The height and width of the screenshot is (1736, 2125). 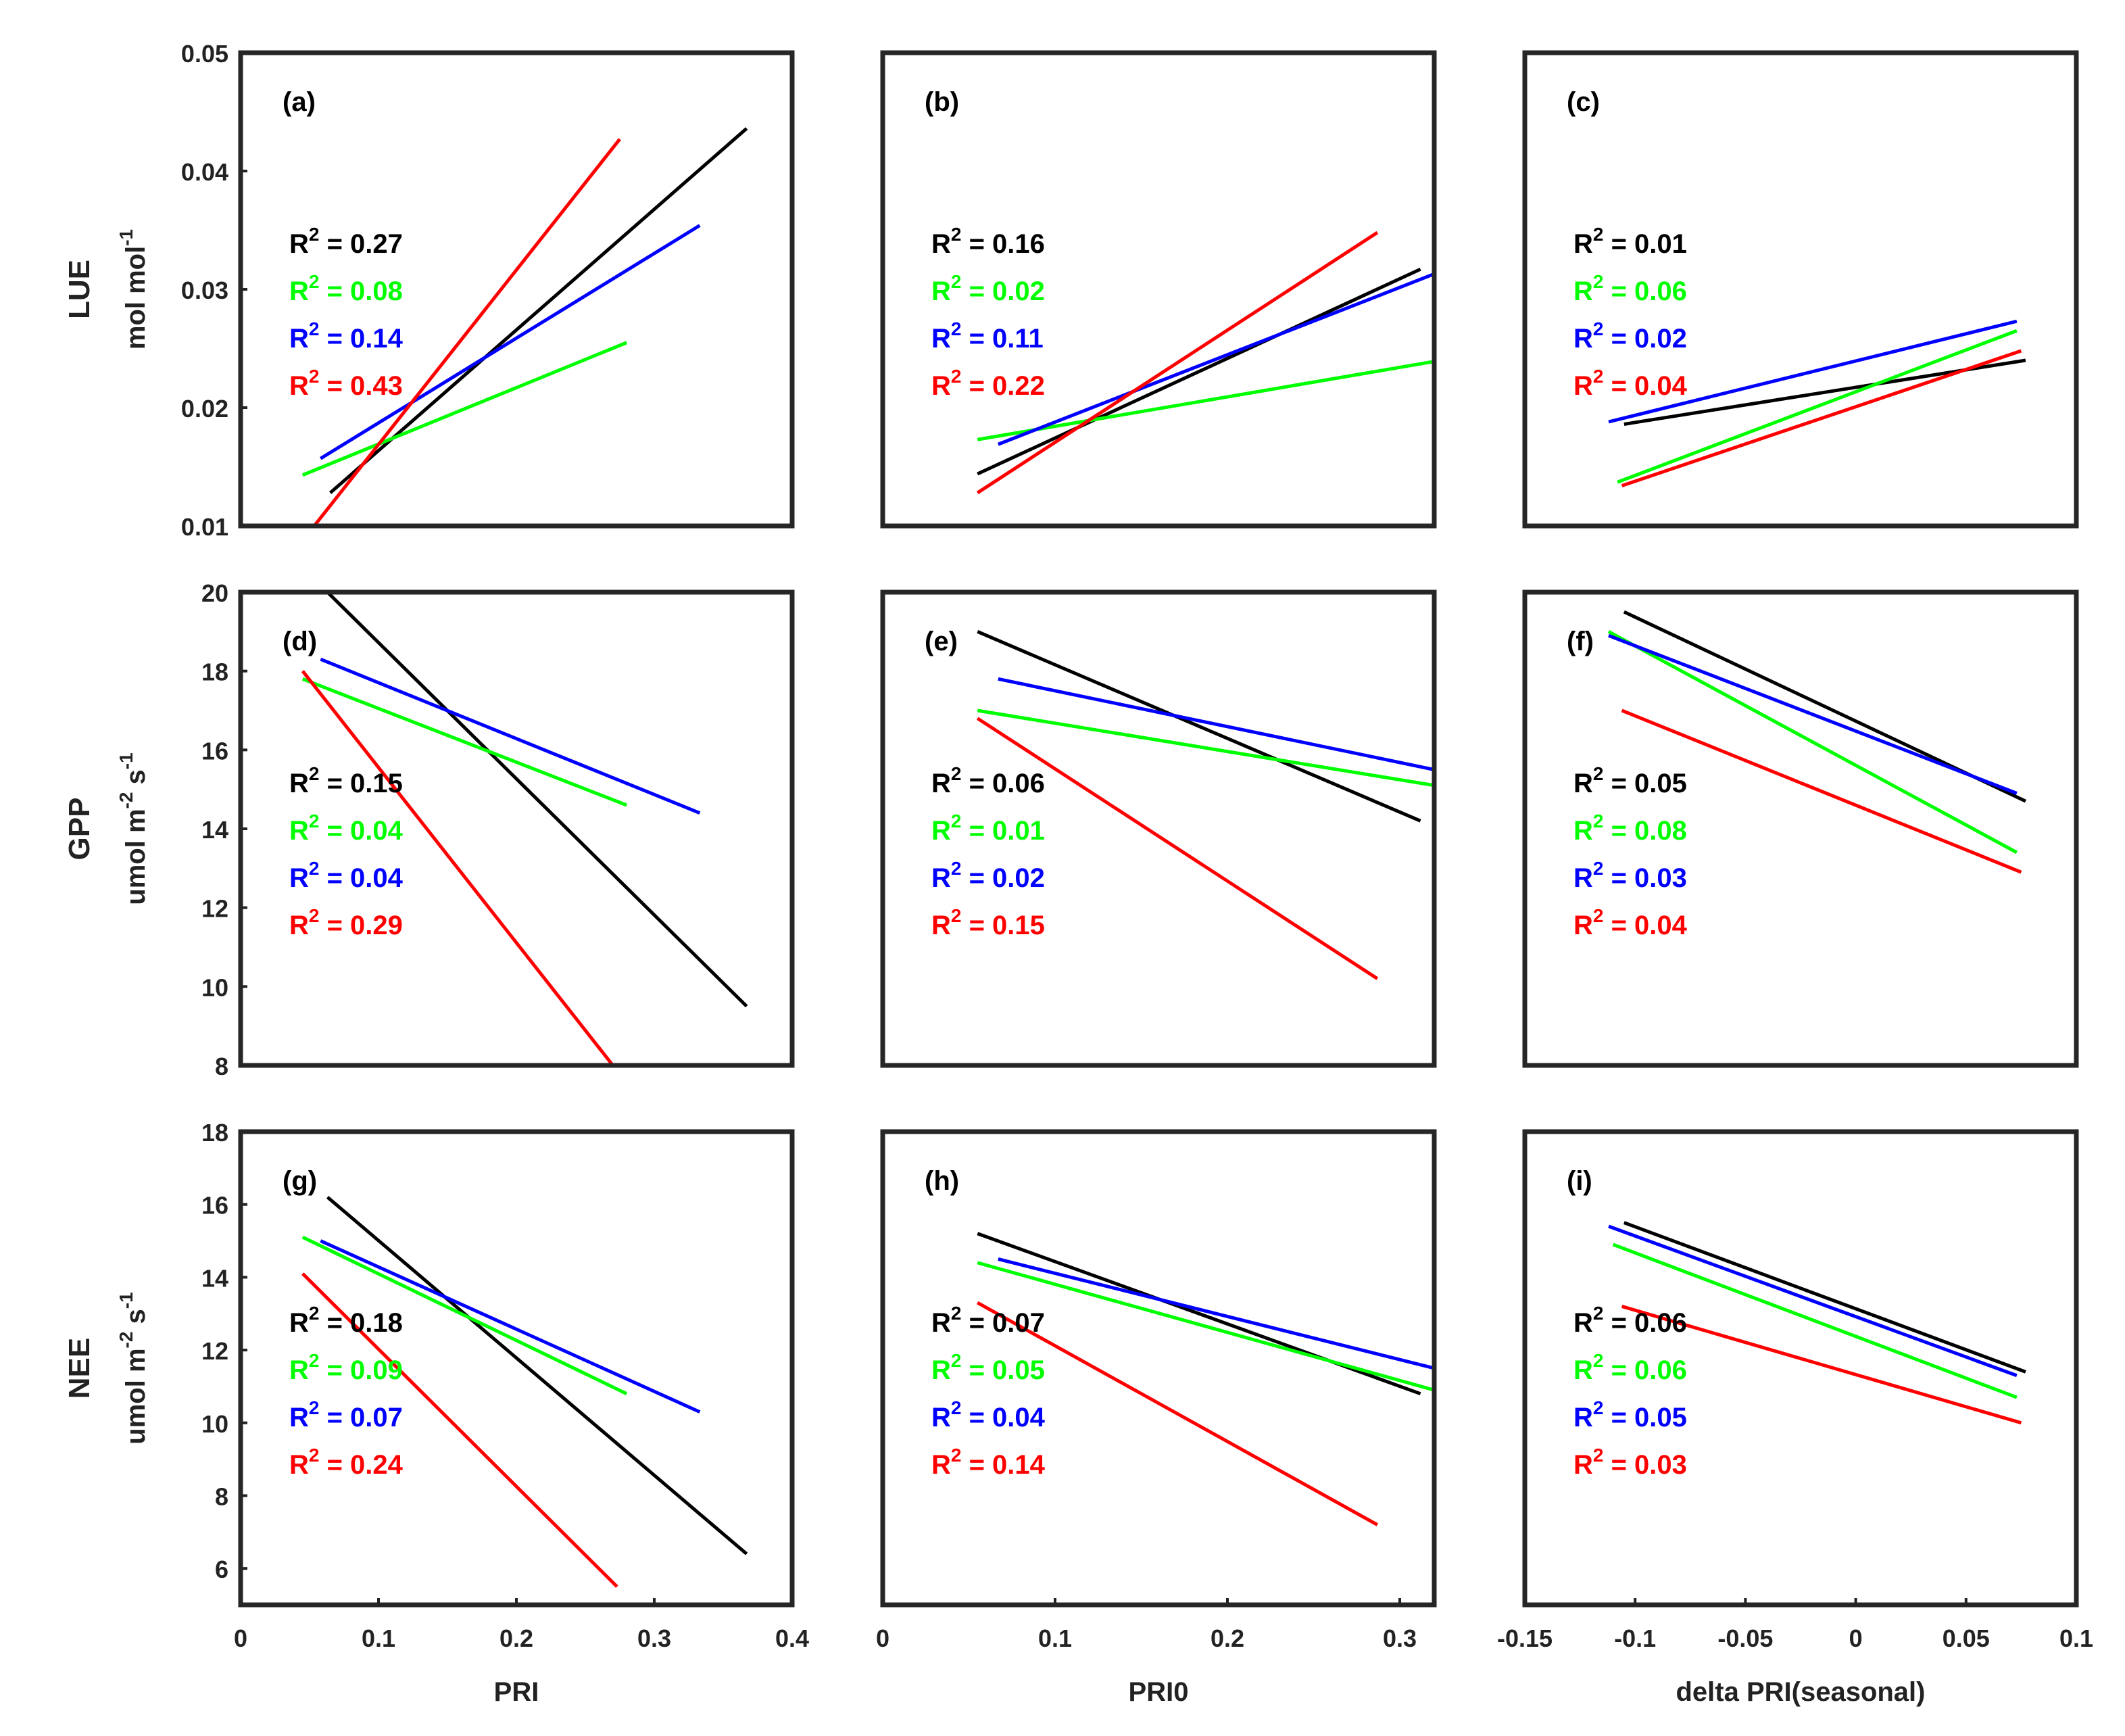 I want to click on r2-annotation-blue: R2 = 0.04, so click(x=989, y=1414).